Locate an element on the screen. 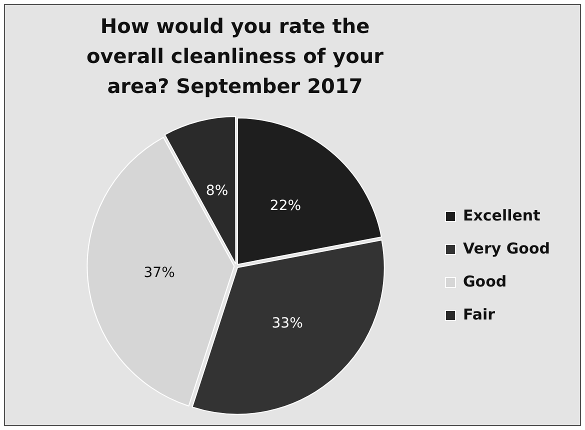 This screenshot has height=430, width=585. chart-title: How would you rate the overall cleanliness of your area? September 2017 is located at coordinates (235, 56).